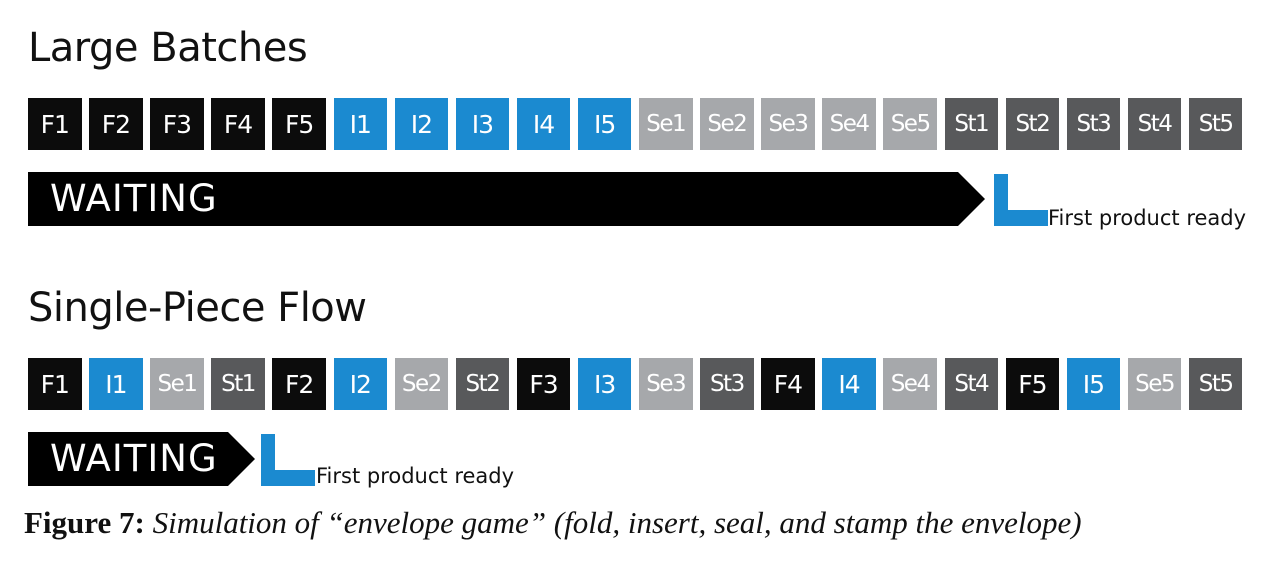  What do you see at coordinates (788, 124) in the screenshot?
I see `large-batches-step-se3: Se3` at bounding box center [788, 124].